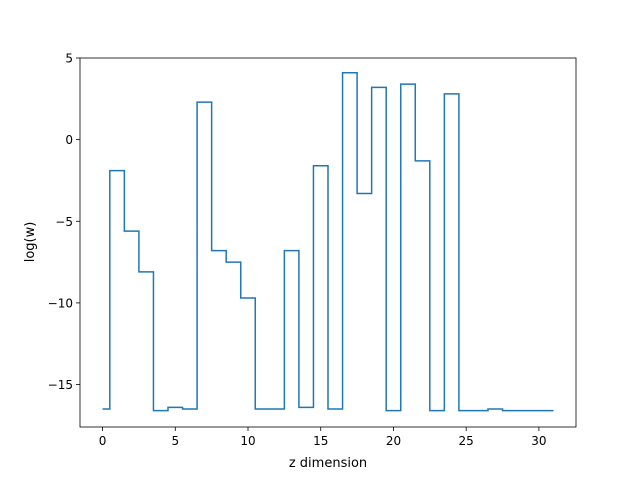  I want to click on x-tick-label: 5, so click(175, 441).